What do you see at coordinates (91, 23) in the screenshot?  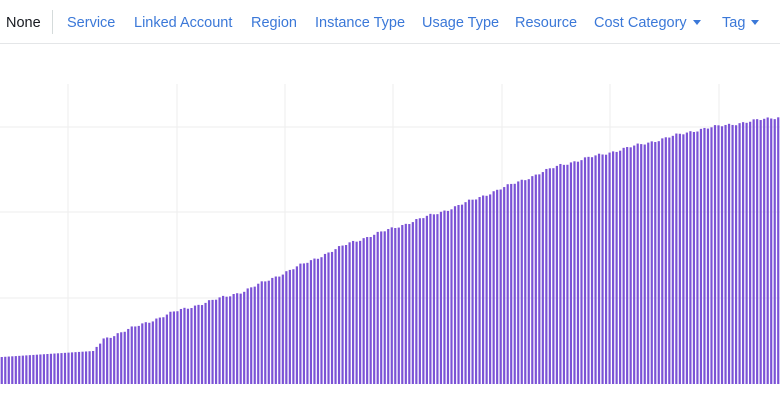 I see `group-by-service: Service` at bounding box center [91, 23].